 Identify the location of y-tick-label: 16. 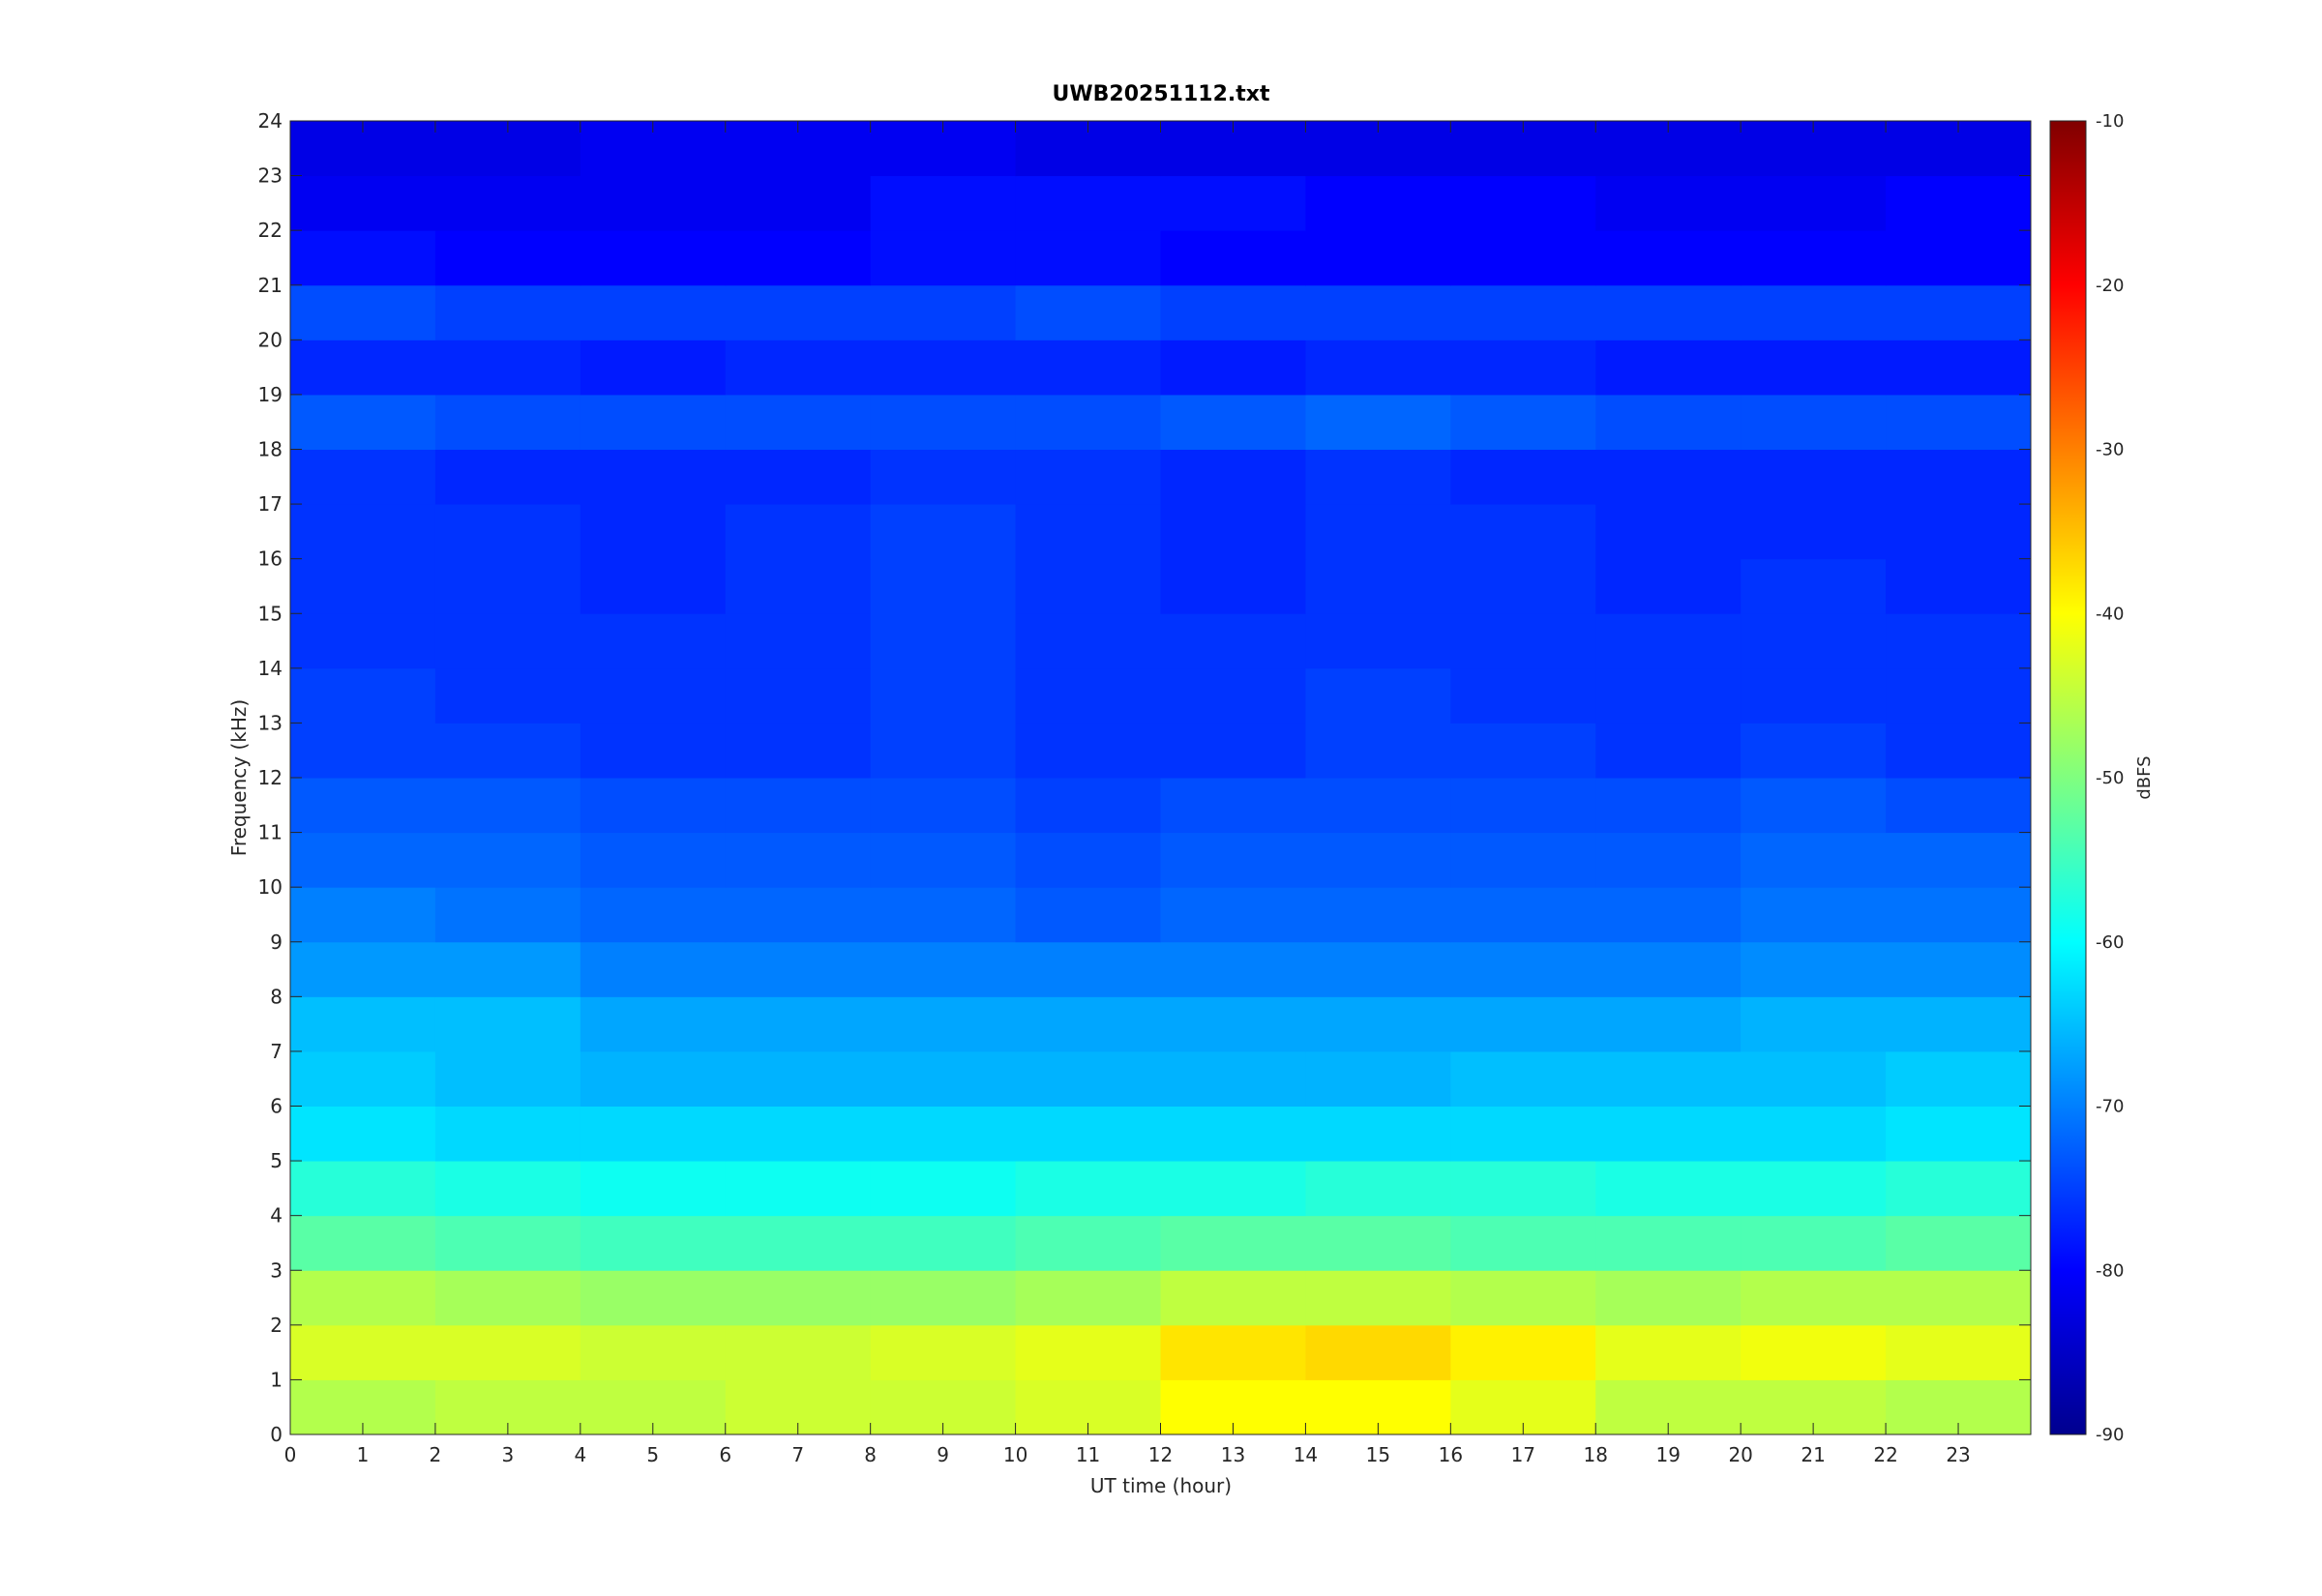
(270, 559).